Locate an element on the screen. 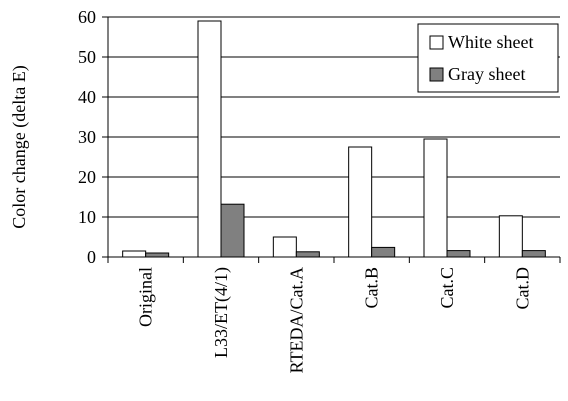  y-tick-label: 40 is located at coordinates (87, 97).